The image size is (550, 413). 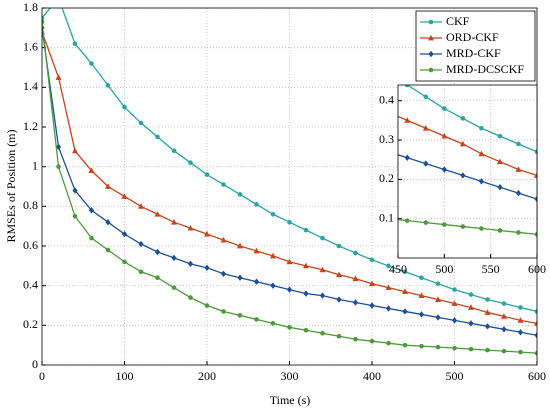 I want to click on y-tick-label: 0.2, so click(x=386, y=178).